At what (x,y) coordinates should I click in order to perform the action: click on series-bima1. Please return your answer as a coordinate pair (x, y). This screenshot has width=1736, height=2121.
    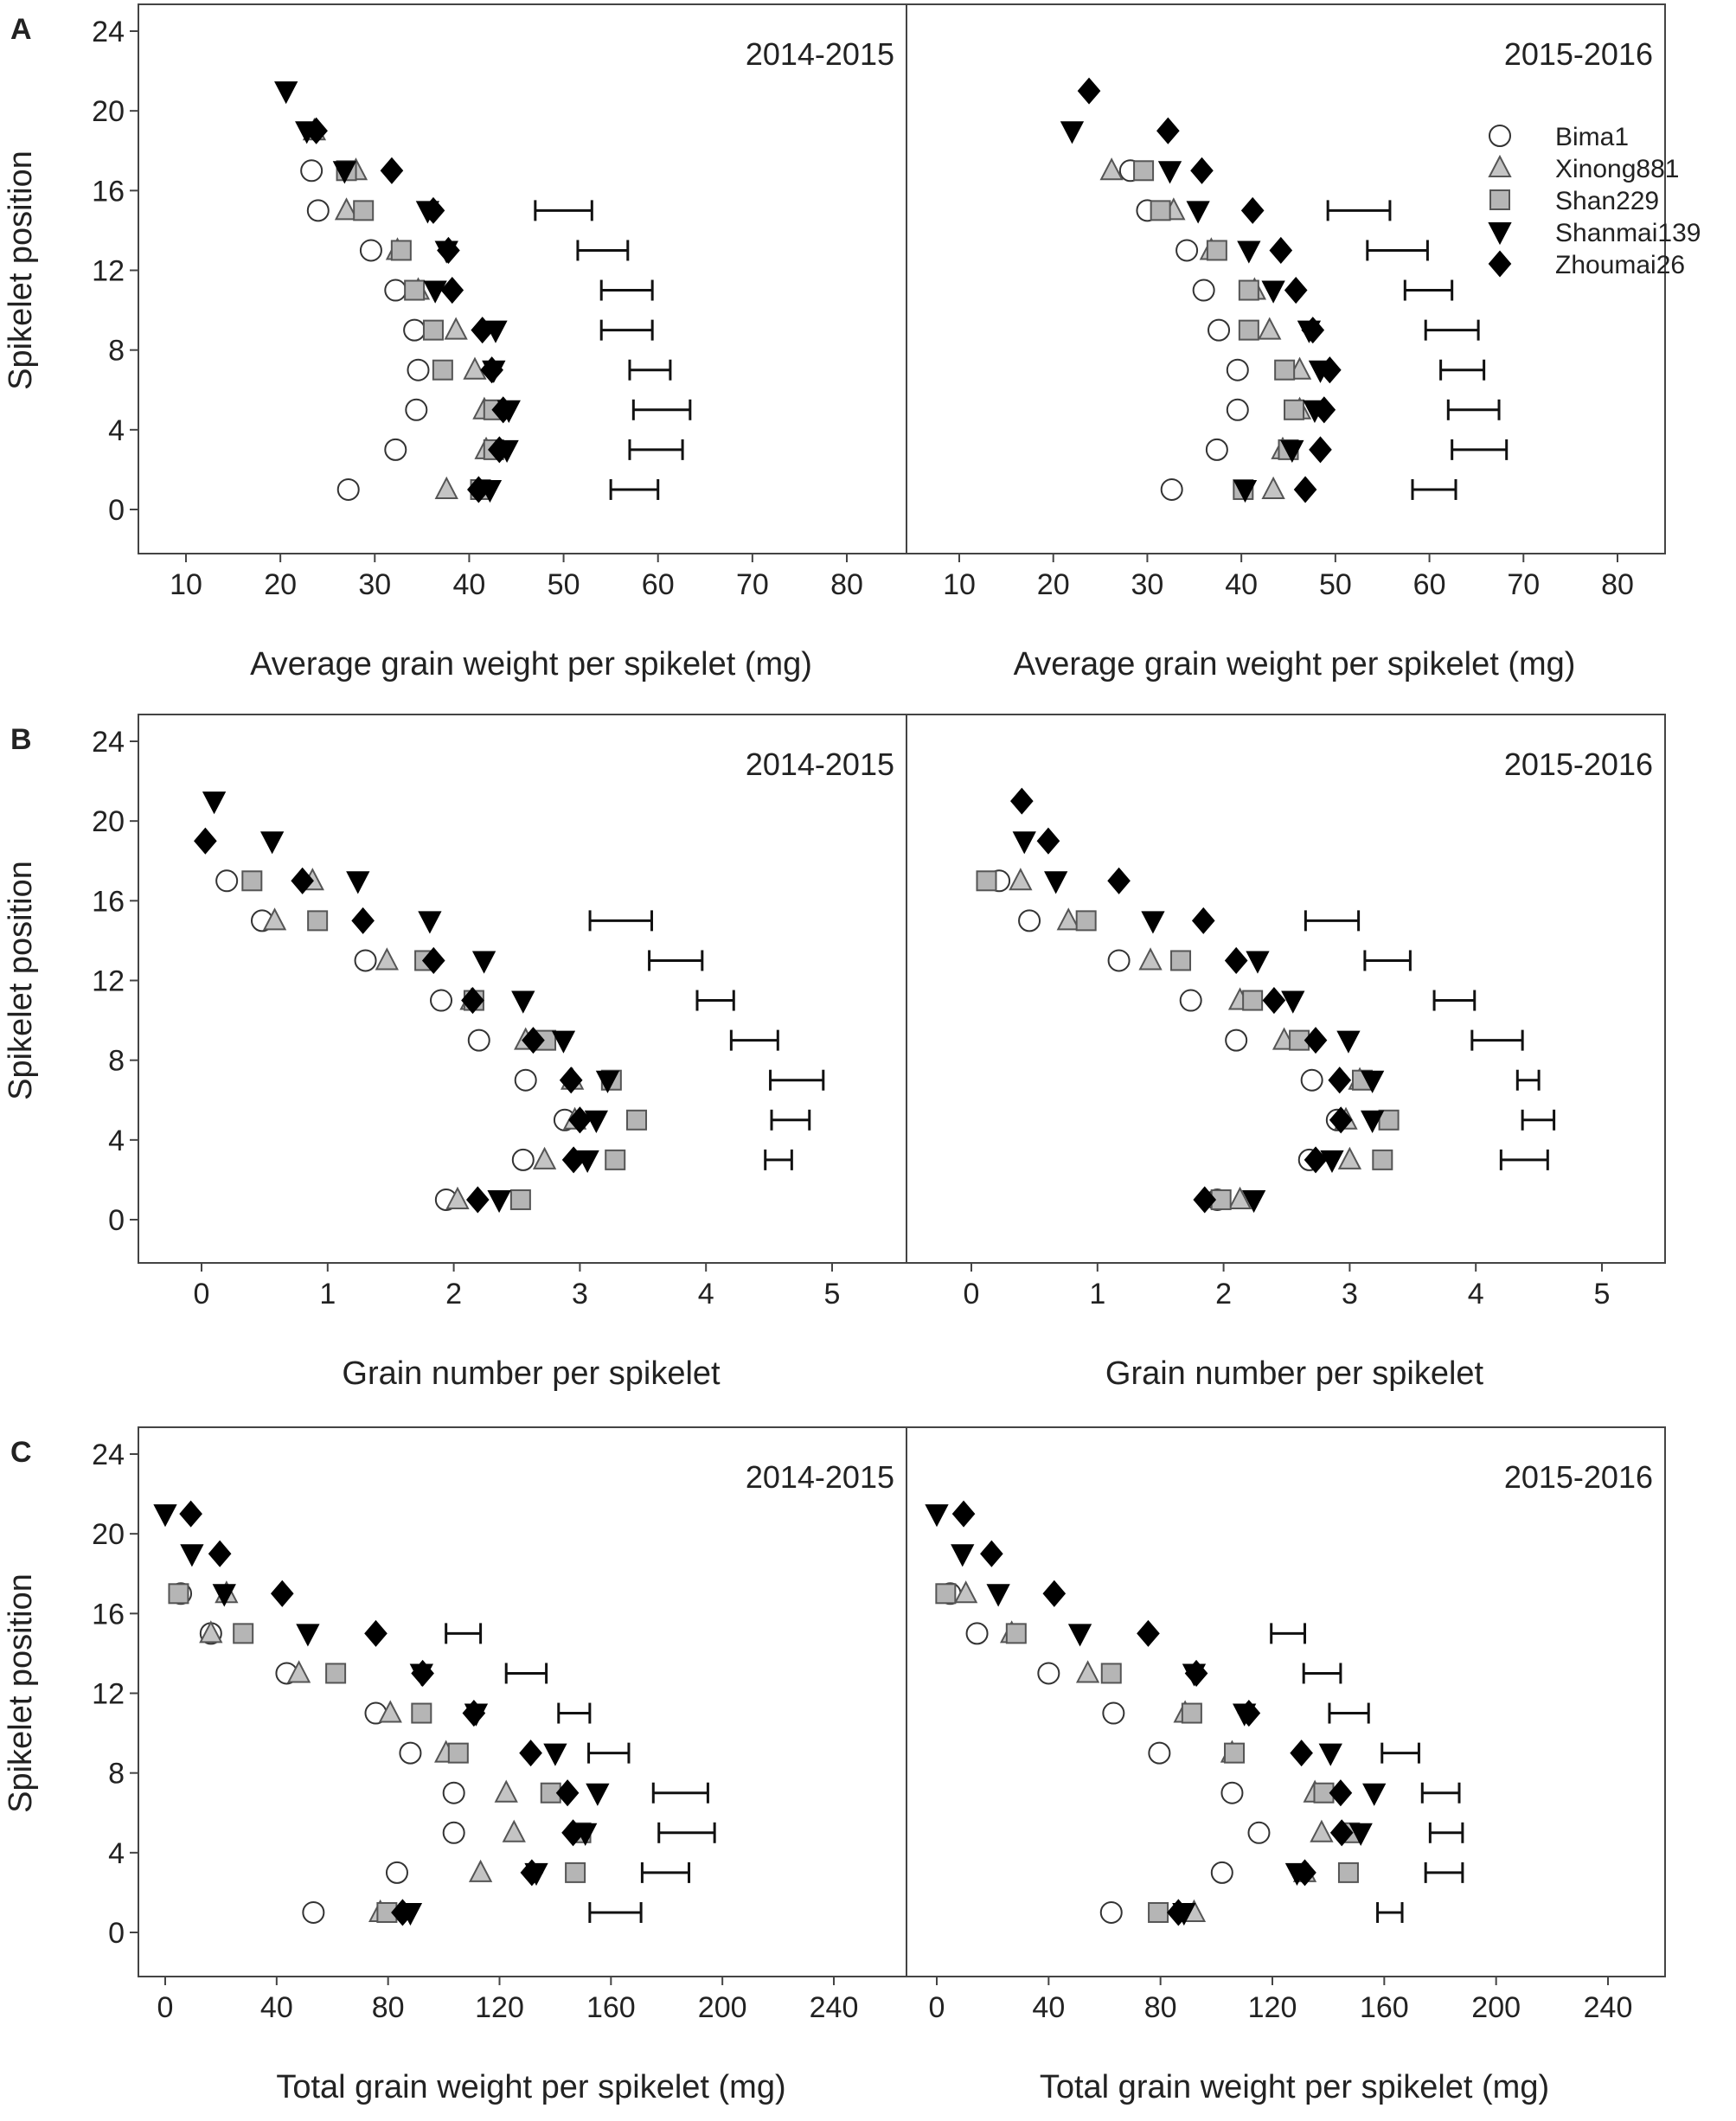
    Looking at the image, I should click on (365, 330).